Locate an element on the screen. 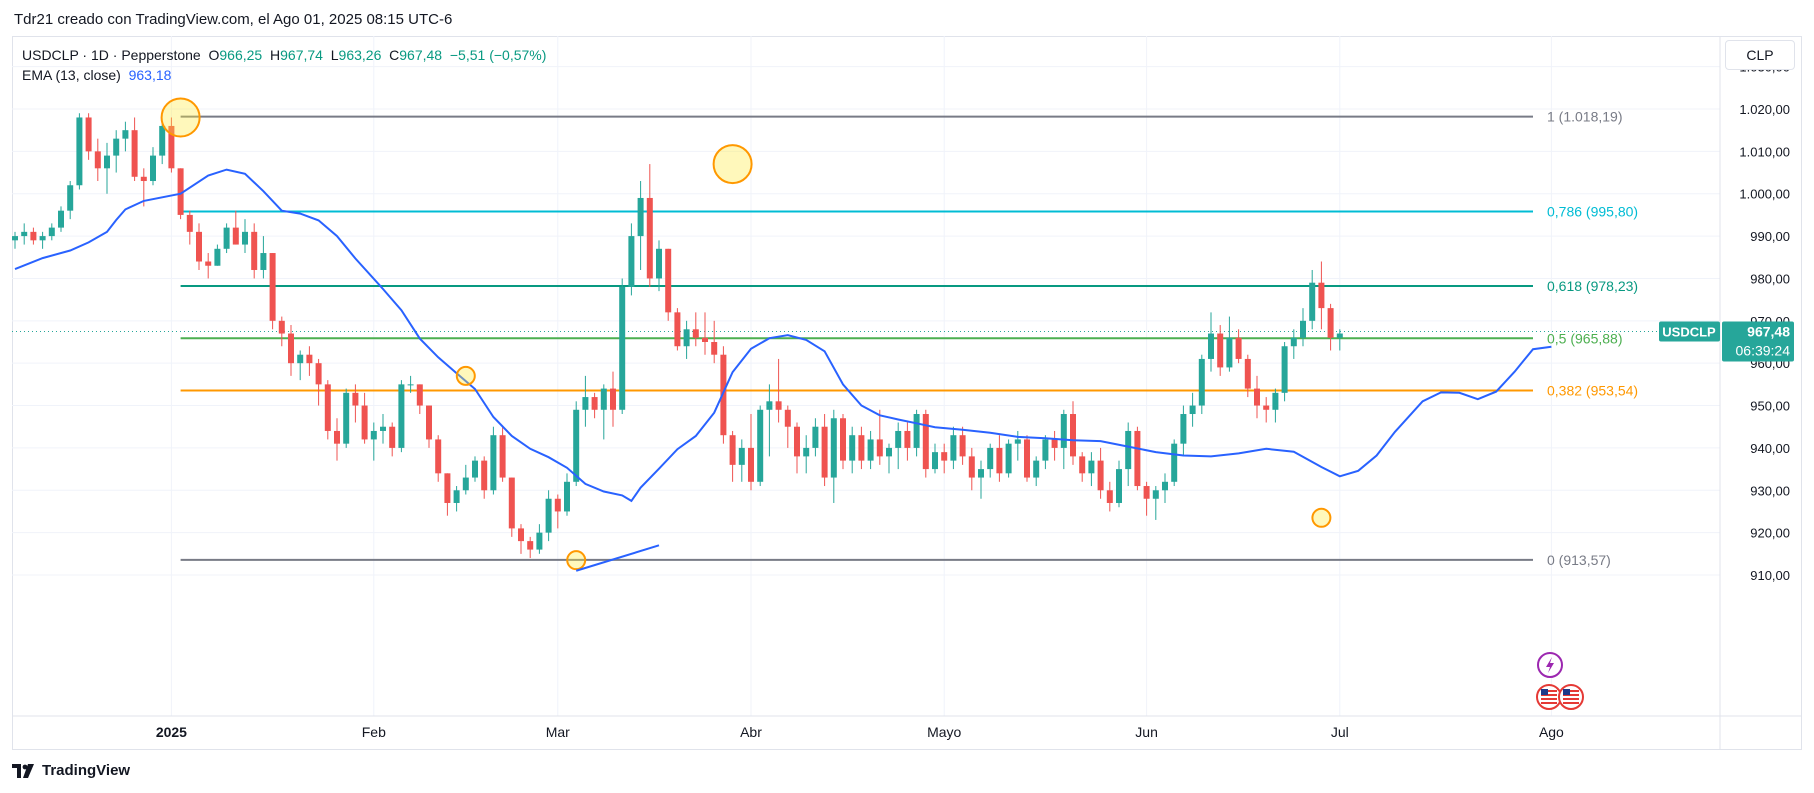  ema-value: 963,18 is located at coordinates (150, 75).